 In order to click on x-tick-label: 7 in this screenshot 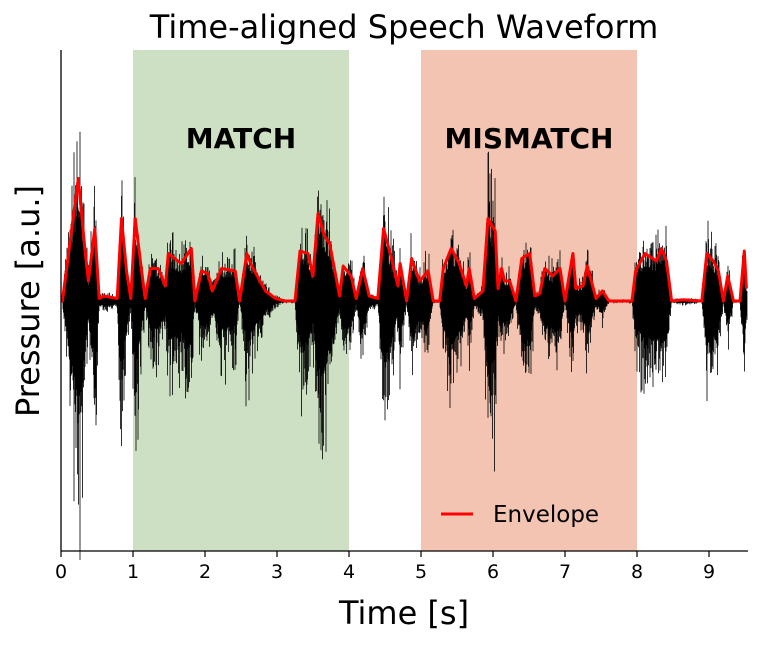, I will do `click(565, 572)`.